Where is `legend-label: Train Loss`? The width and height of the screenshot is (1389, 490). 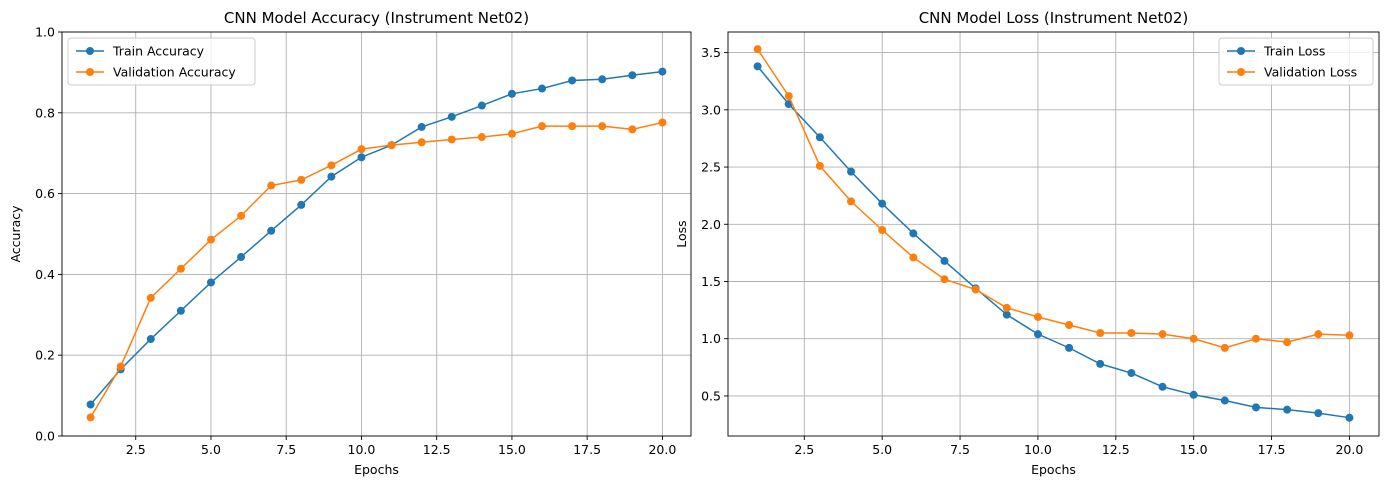
legend-label: Train Loss is located at coordinates (1294, 51).